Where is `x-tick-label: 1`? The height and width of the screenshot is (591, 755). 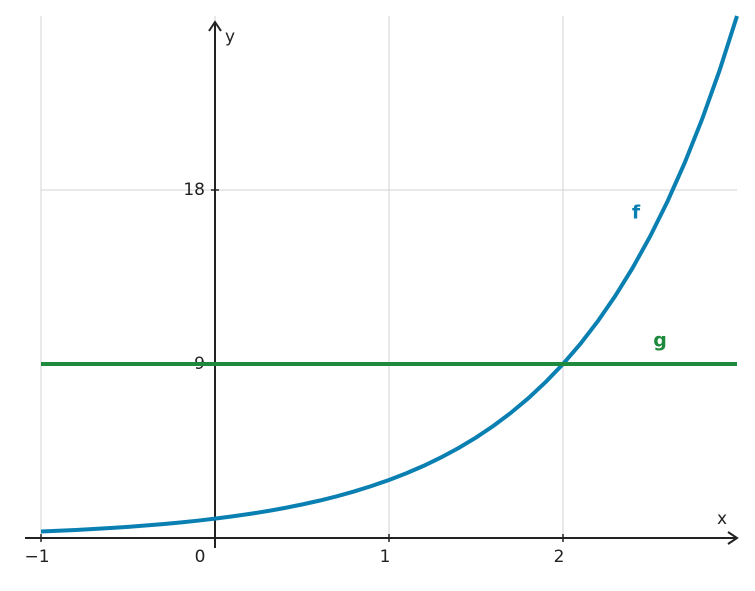
x-tick-label: 1 is located at coordinates (385, 557).